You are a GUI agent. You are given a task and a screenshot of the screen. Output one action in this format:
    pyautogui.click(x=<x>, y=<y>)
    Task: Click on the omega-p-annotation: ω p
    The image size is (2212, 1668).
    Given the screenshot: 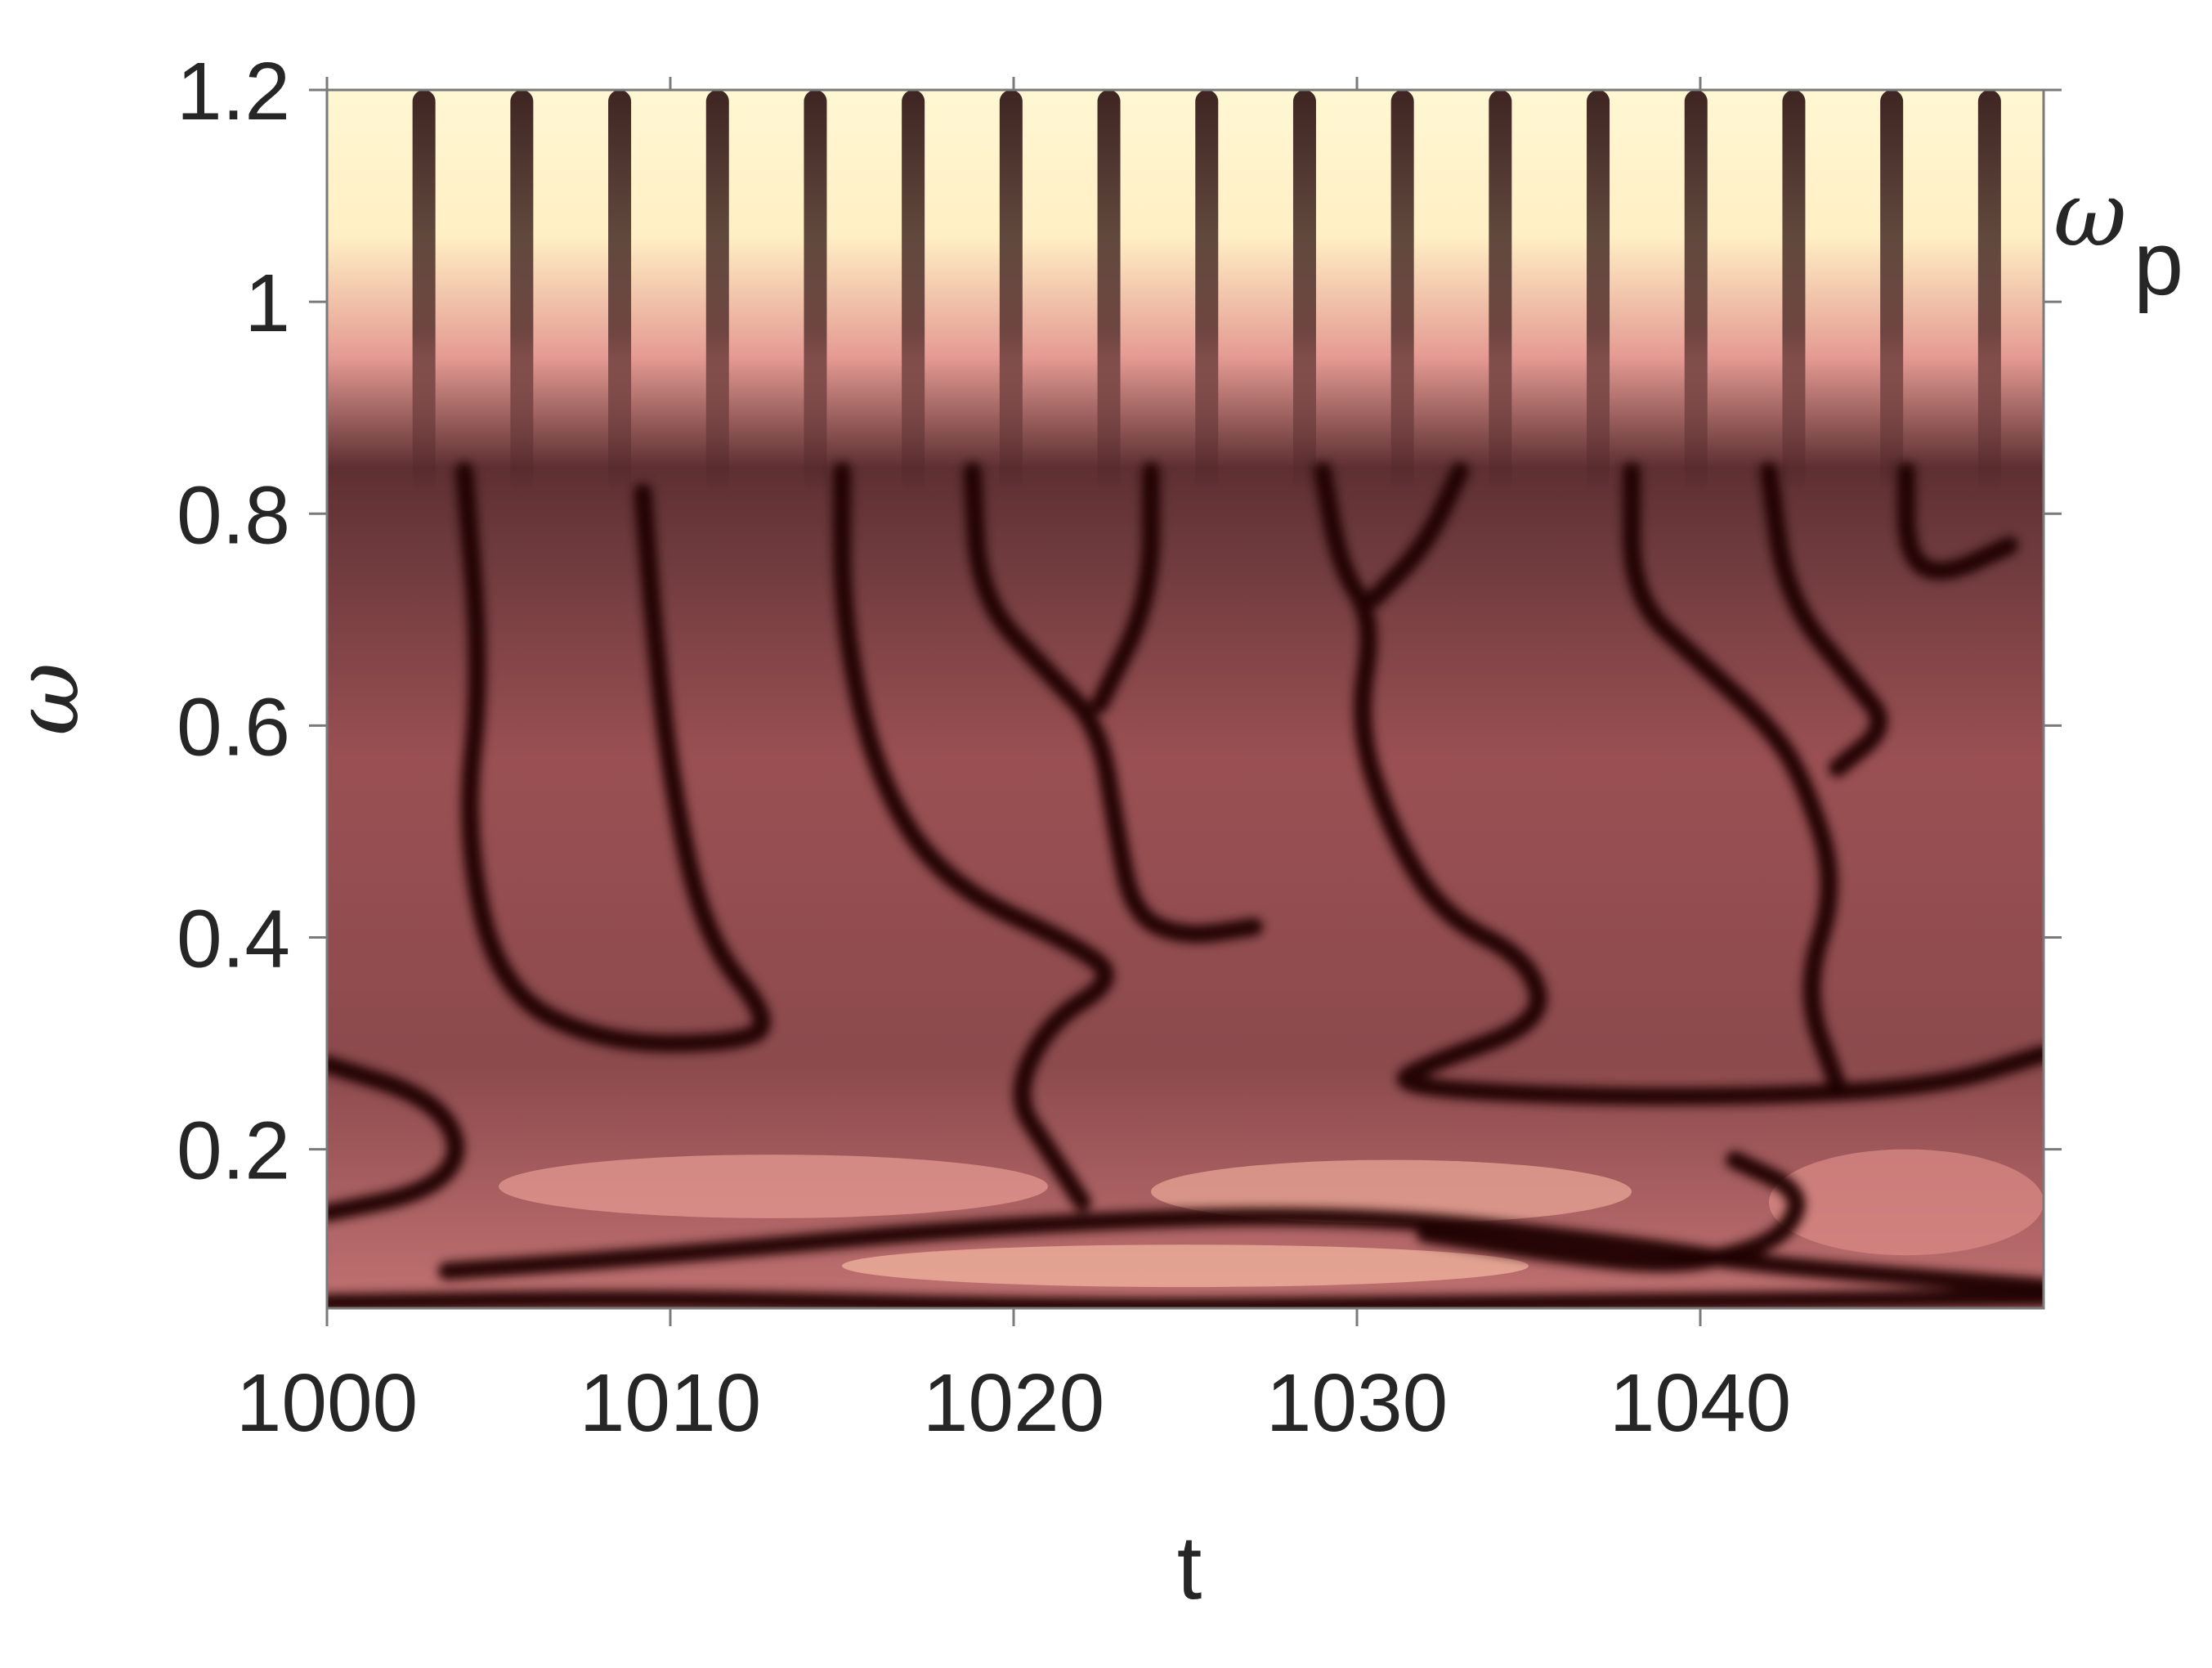 What is the action you would take?
    pyautogui.click(x=2118, y=238)
    